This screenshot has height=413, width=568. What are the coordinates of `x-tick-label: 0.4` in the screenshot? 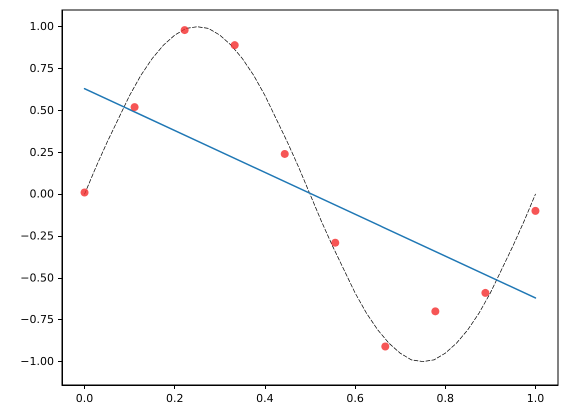 It's located at (265, 398).